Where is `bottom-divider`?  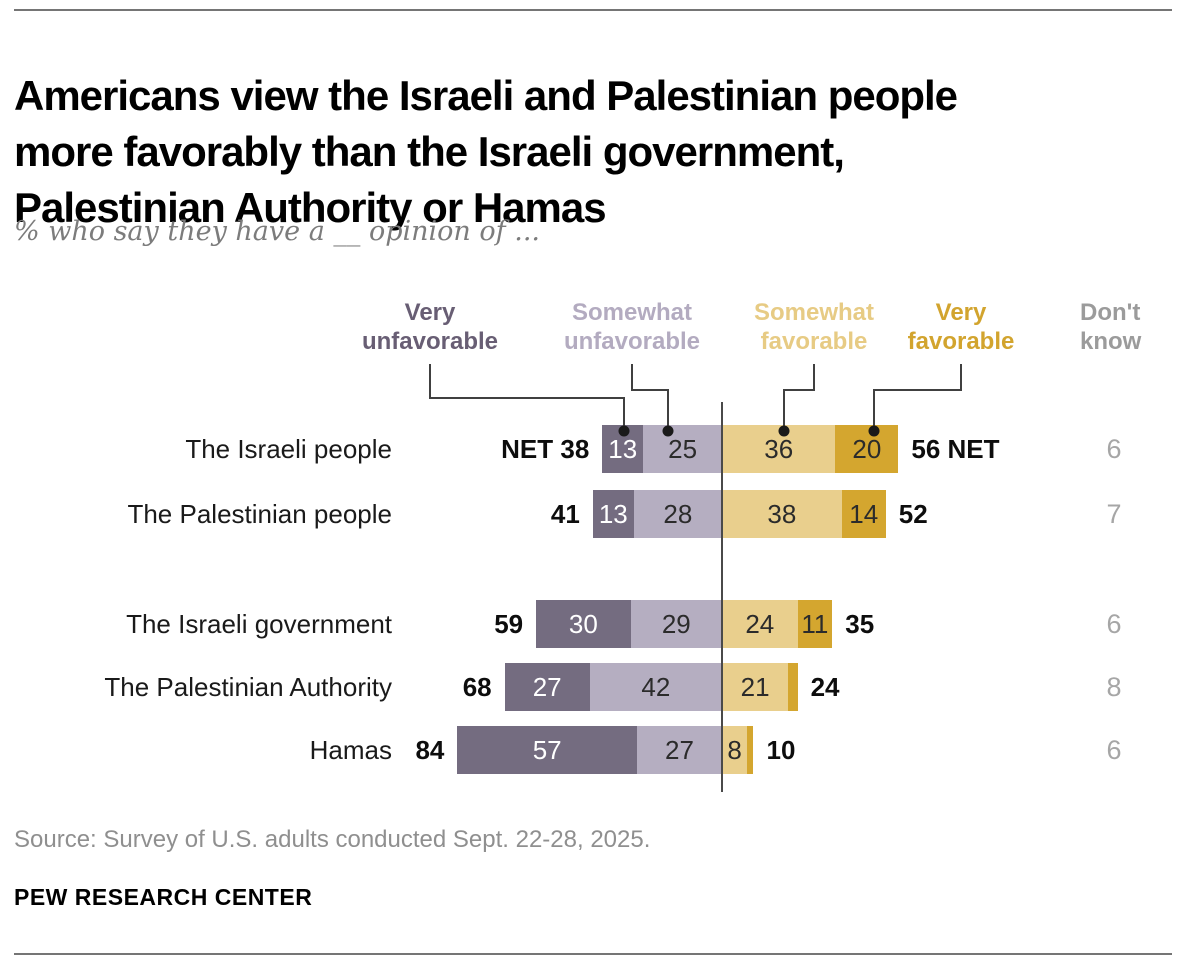 bottom-divider is located at coordinates (593, 954).